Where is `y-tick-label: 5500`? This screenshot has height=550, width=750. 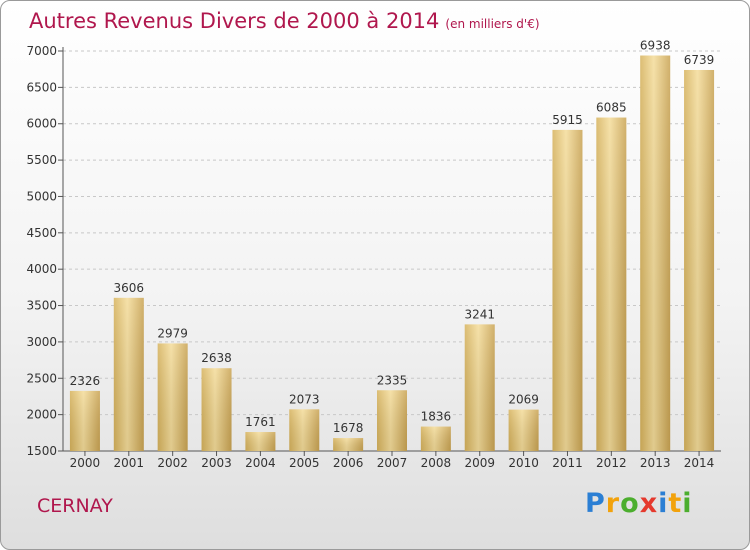
y-tick-label: 5500 is located at coordinates (41, 160).